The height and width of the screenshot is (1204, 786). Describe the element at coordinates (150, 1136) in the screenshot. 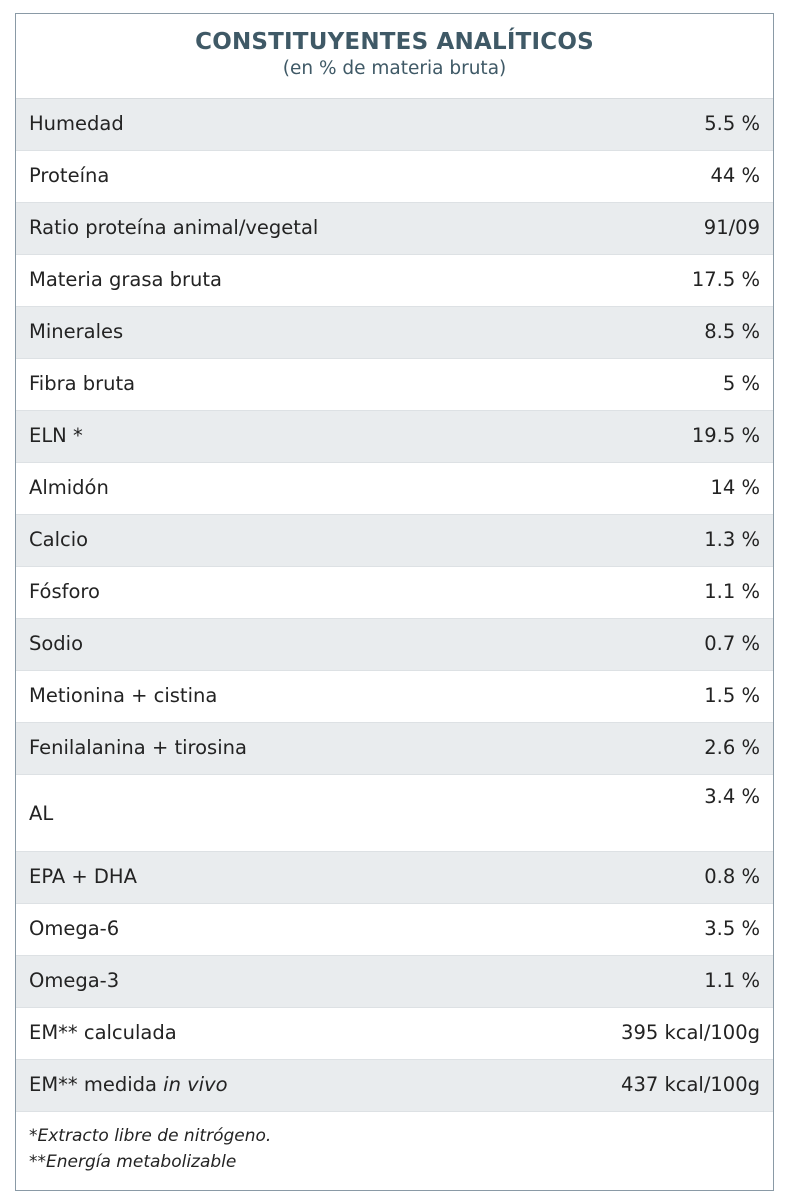

I see `footnote-eln: *Extracto libre de nitrógeno.` at that location.